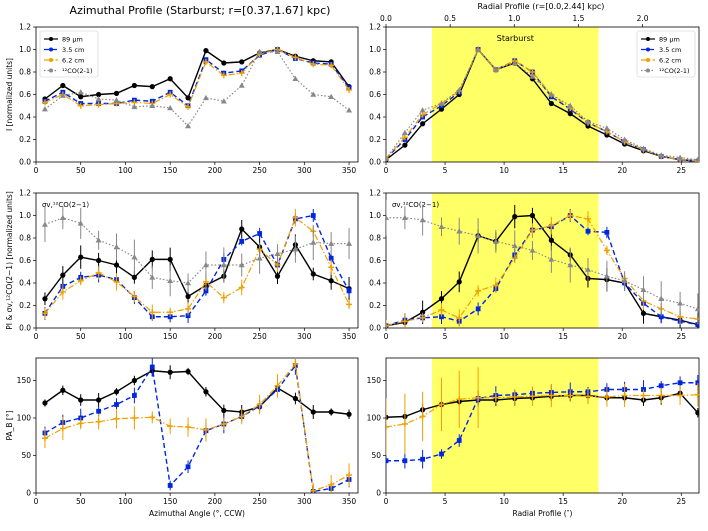 This screenshot has height=531, width=708. I want to click on x-tick-label: 25, so click(682, 170).